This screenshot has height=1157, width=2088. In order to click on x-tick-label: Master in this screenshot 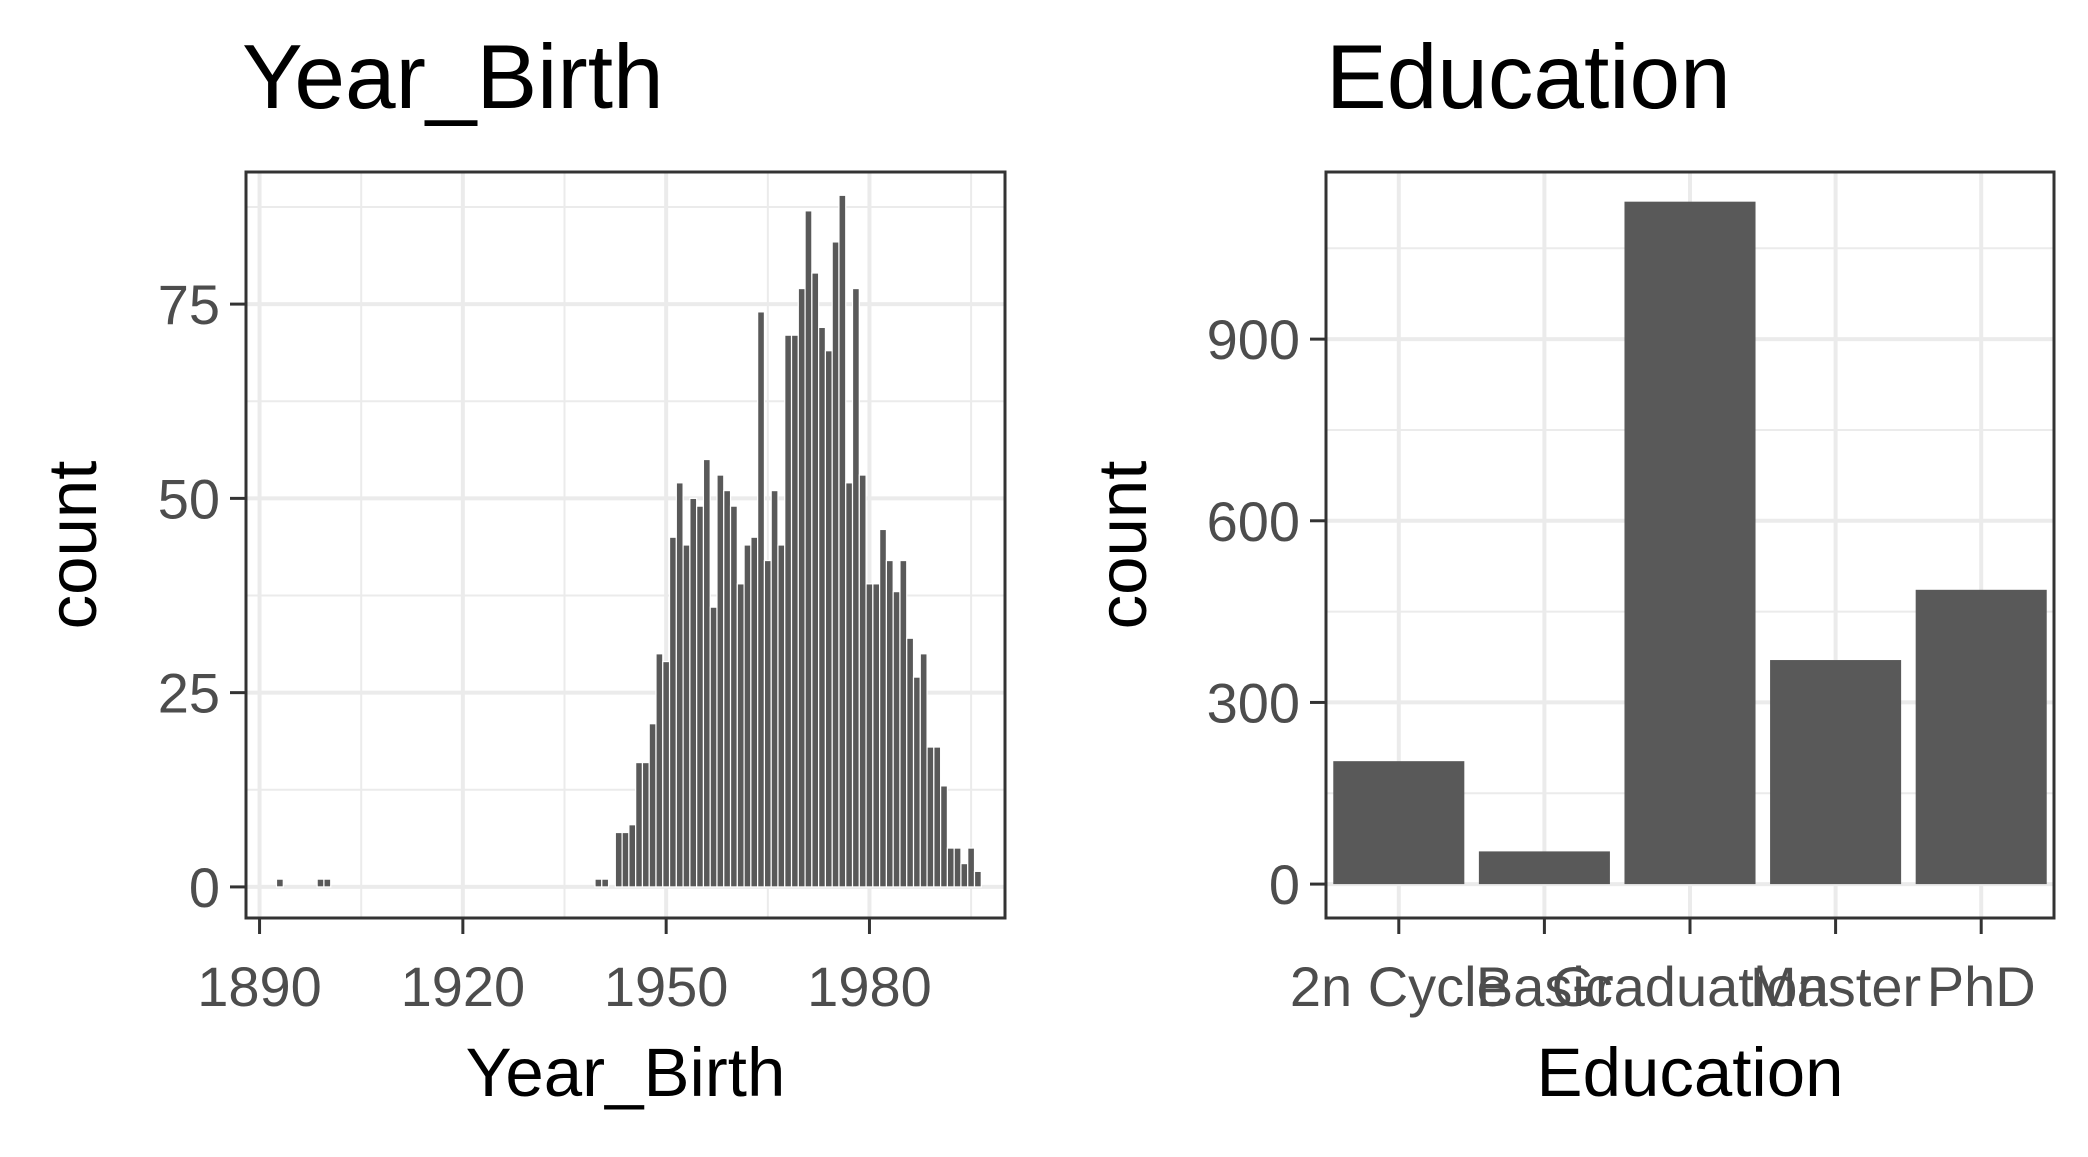, I will do `click(1835, 986)`.